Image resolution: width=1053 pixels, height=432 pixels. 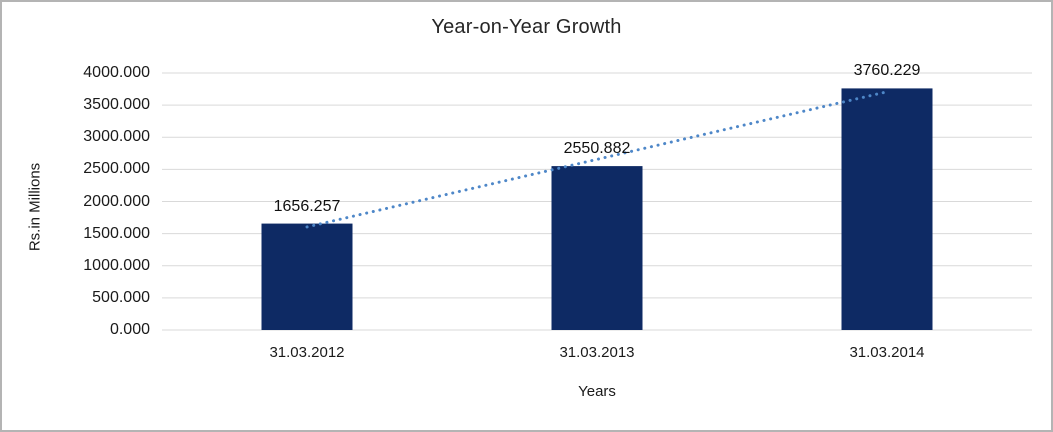 What do you see at coordinates (35, 207) in the screenshot?
I see `y-axis-title: Rs.in Millions` at bounding box center [35, 207].